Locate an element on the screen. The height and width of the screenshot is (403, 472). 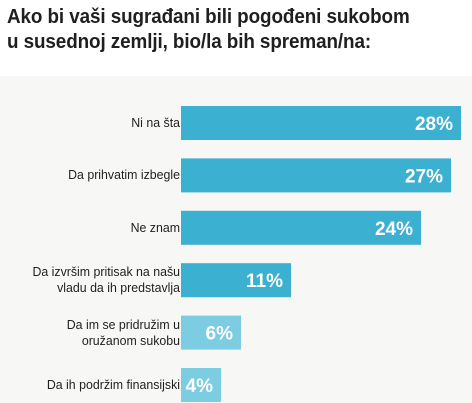
bar-value-label-1: 28% is located at coordinates (434, 124).